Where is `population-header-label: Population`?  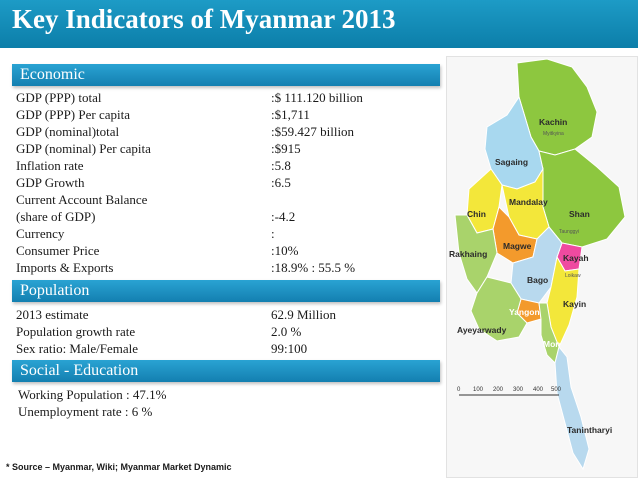 population-header-label: Population is located at coordinates (55, 290).